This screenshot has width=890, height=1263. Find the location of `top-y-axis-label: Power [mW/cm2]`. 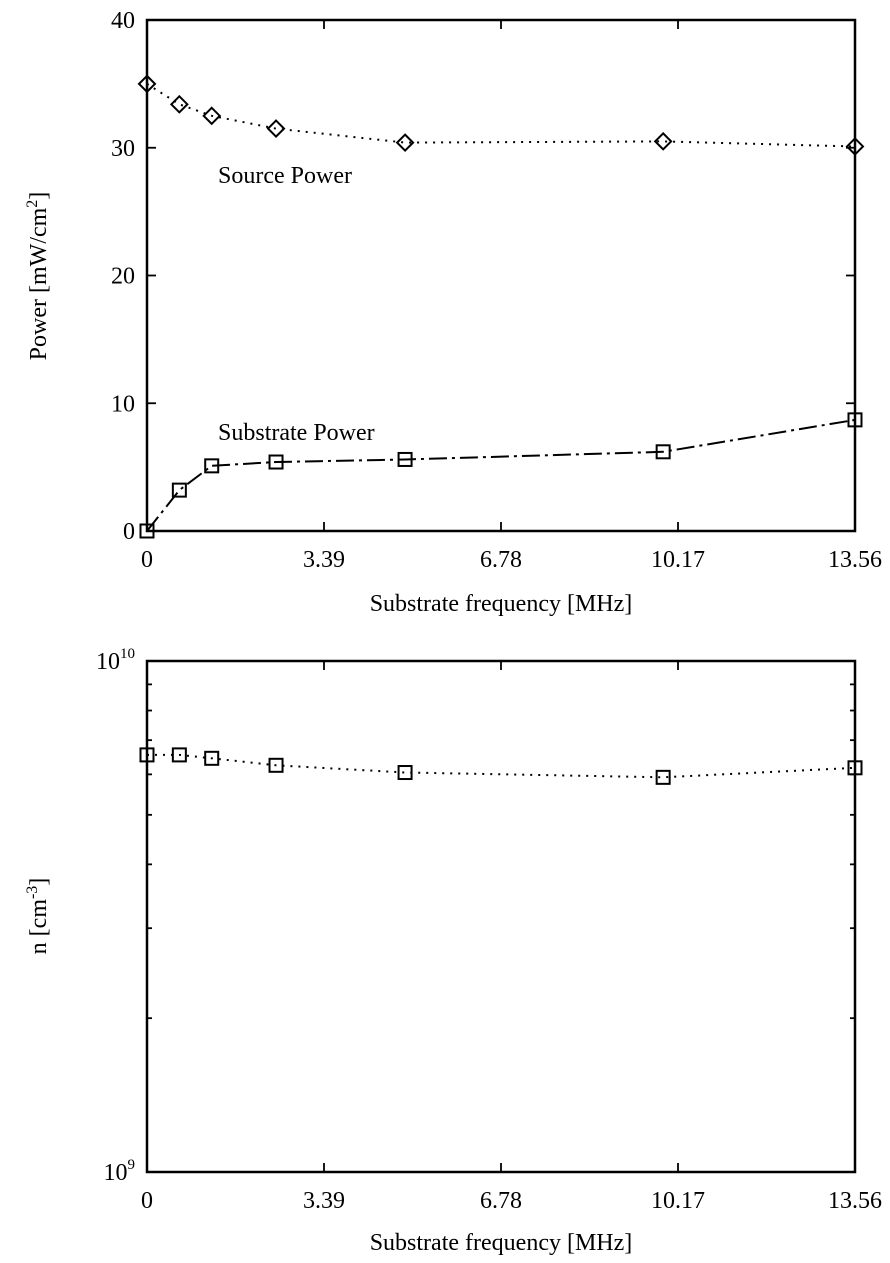

top-y-axis-label: Power [mW/cm2] is located at coordinates (38, 276).